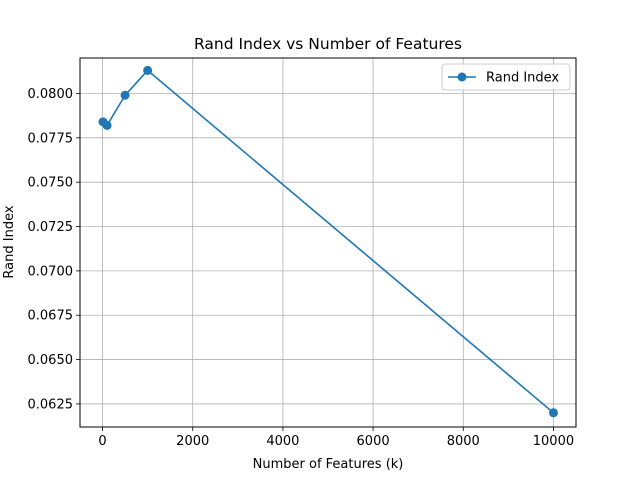  What do you see at coordinates (522, 78) in the screenshot?
I see `legend-label: Rand Index` at bounding box center [522, 78].